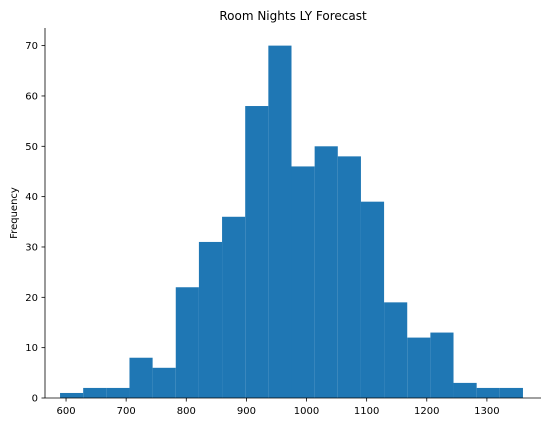  Describe the element at coordinates (31, 298) in the screenshot. I see `y-tick-label: 20` at that location.